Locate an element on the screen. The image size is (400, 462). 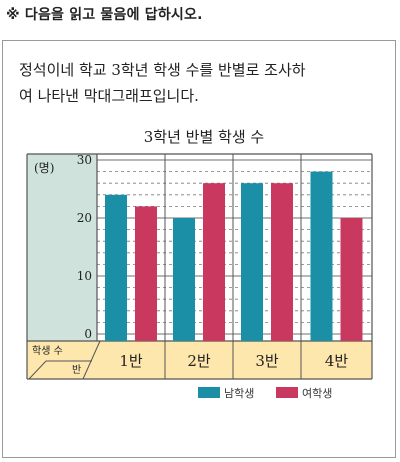
category-label: 3반 is located at coordinates (267, 361).